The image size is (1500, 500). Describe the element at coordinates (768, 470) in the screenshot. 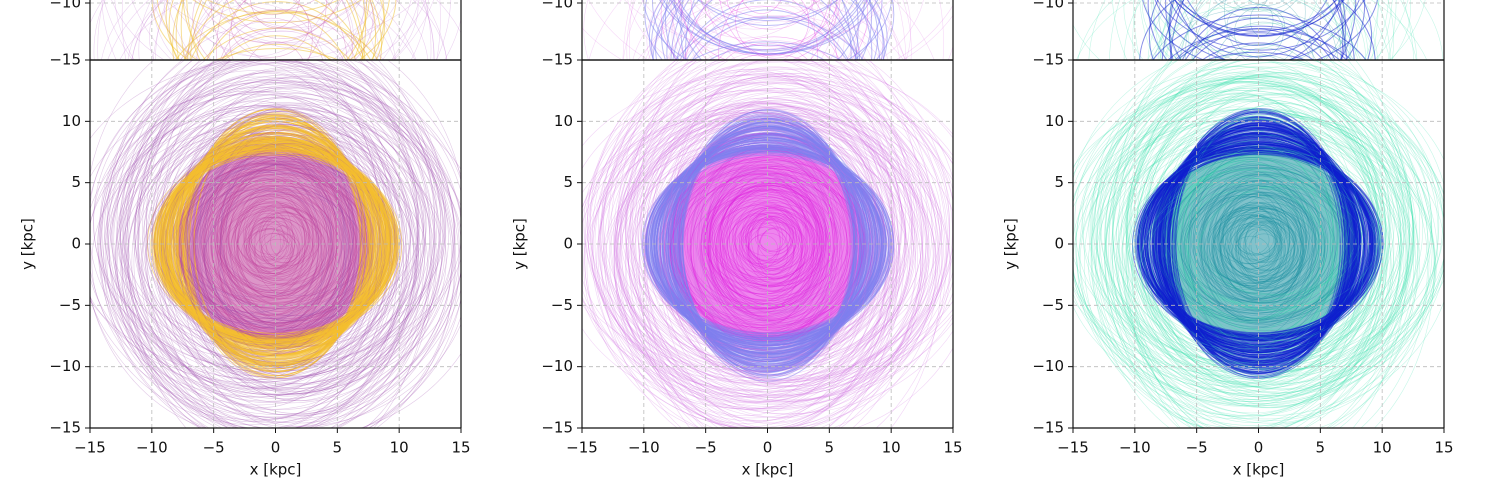

I see `x-axis-label: x [kpc]` at that location.